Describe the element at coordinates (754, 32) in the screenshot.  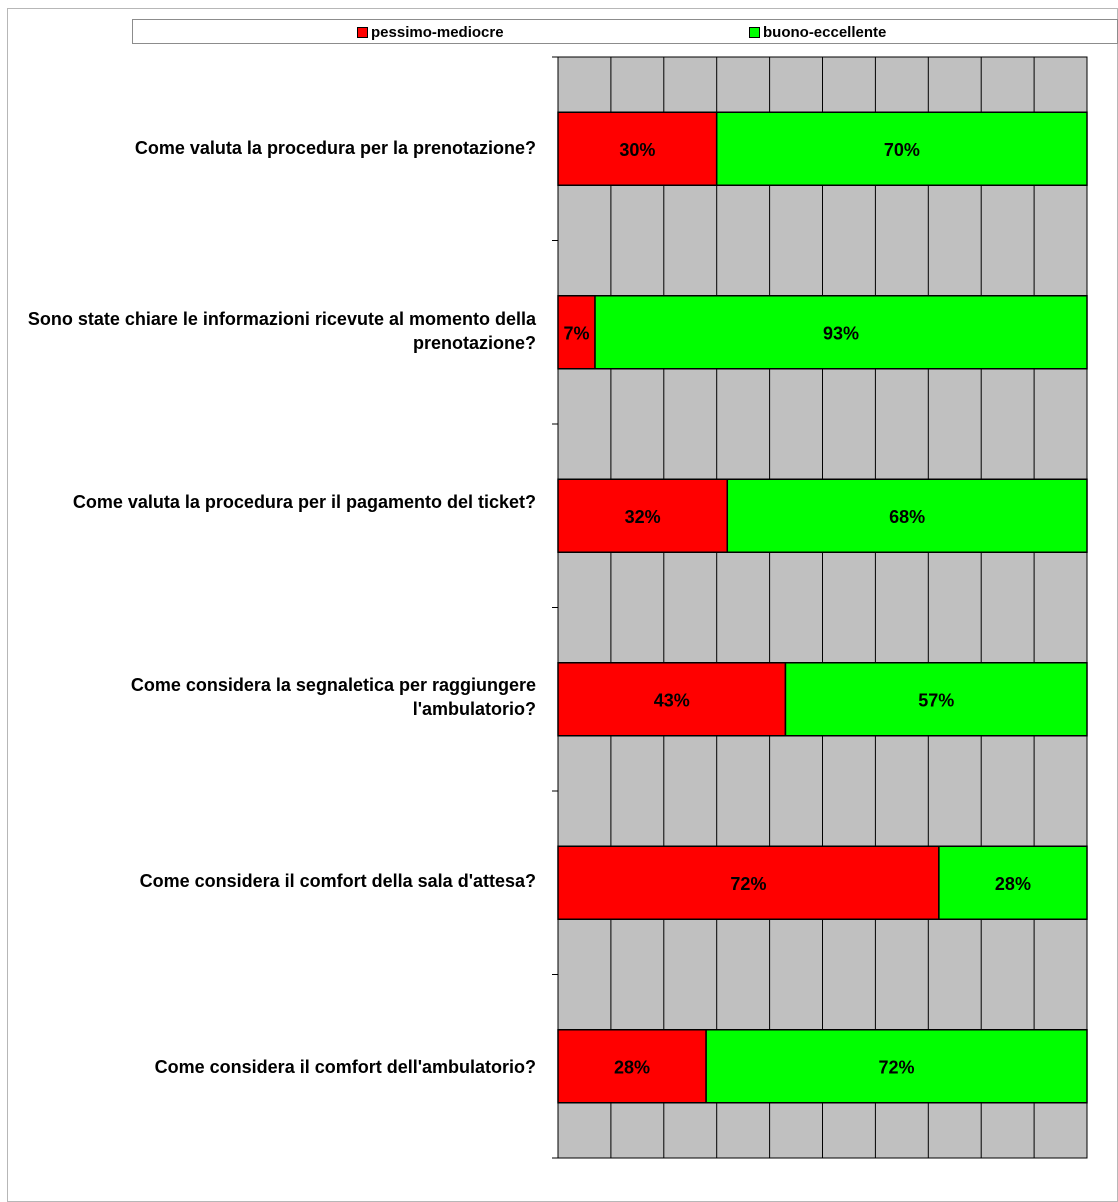
I see `legend-swatch-green` at that location.